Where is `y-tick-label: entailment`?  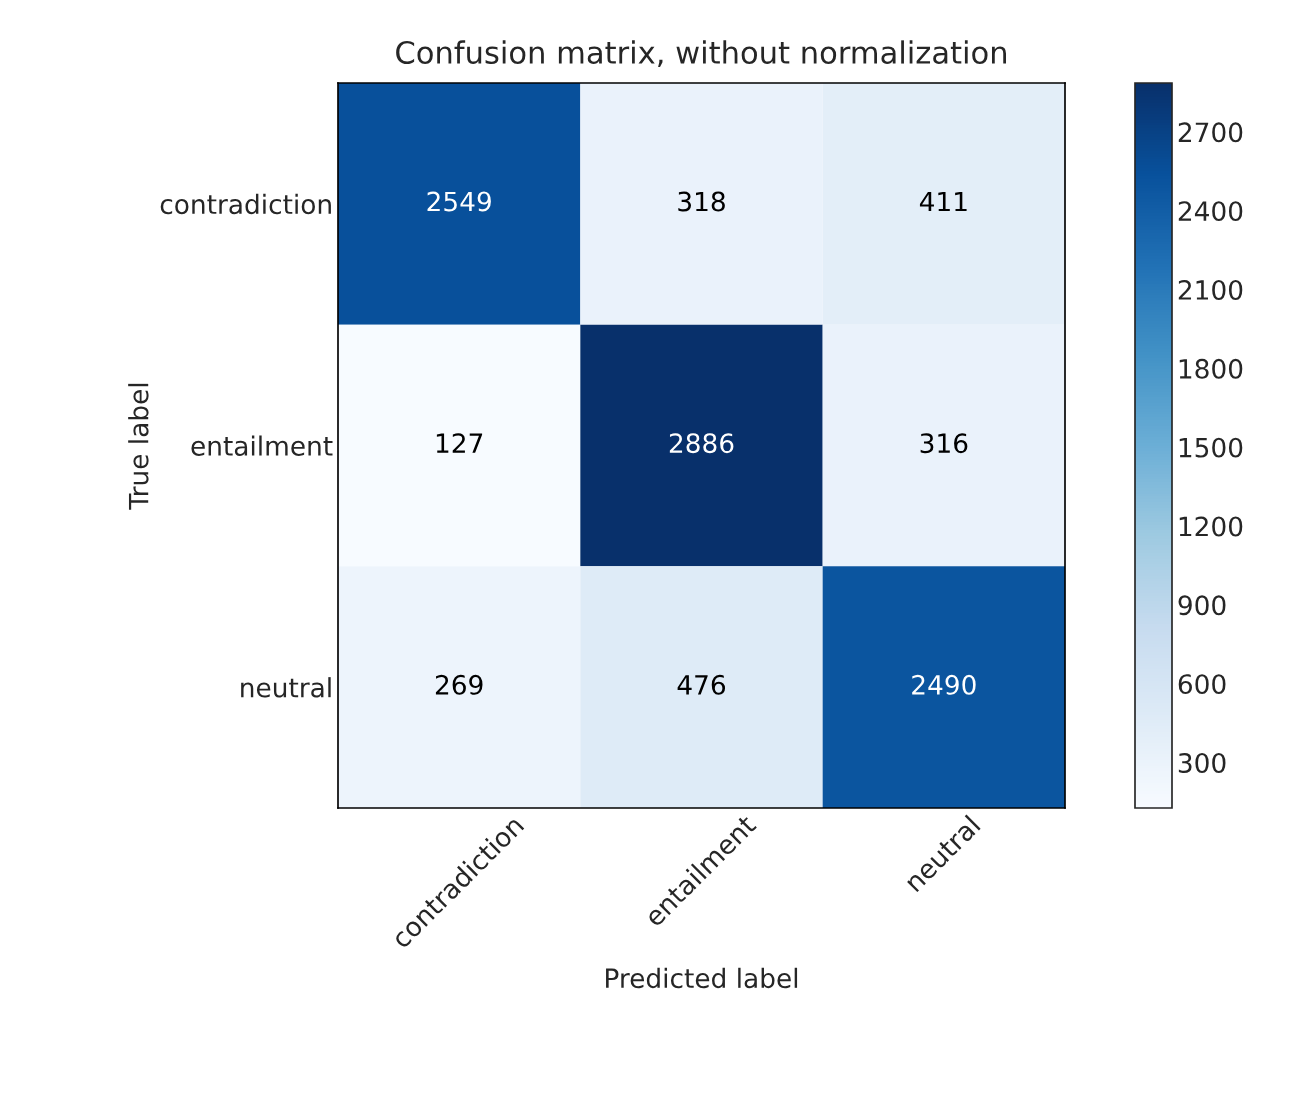 y-tick-label: entailment is located at coordinates (262, 445).